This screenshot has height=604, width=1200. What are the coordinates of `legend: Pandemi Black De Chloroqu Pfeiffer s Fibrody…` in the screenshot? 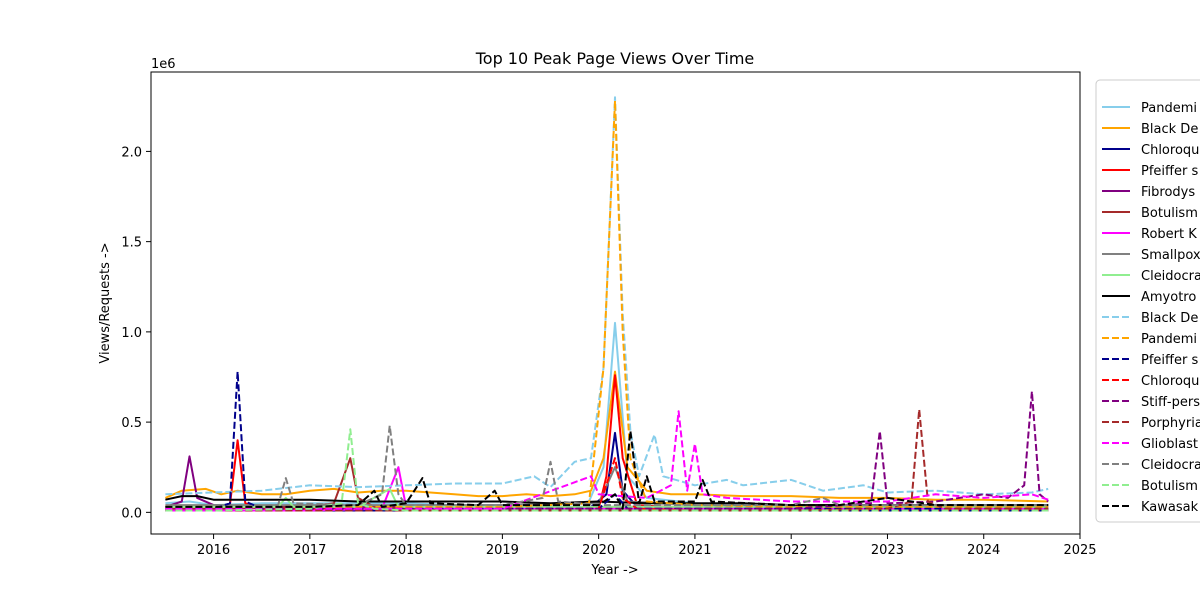 It's located at (1147, 301).